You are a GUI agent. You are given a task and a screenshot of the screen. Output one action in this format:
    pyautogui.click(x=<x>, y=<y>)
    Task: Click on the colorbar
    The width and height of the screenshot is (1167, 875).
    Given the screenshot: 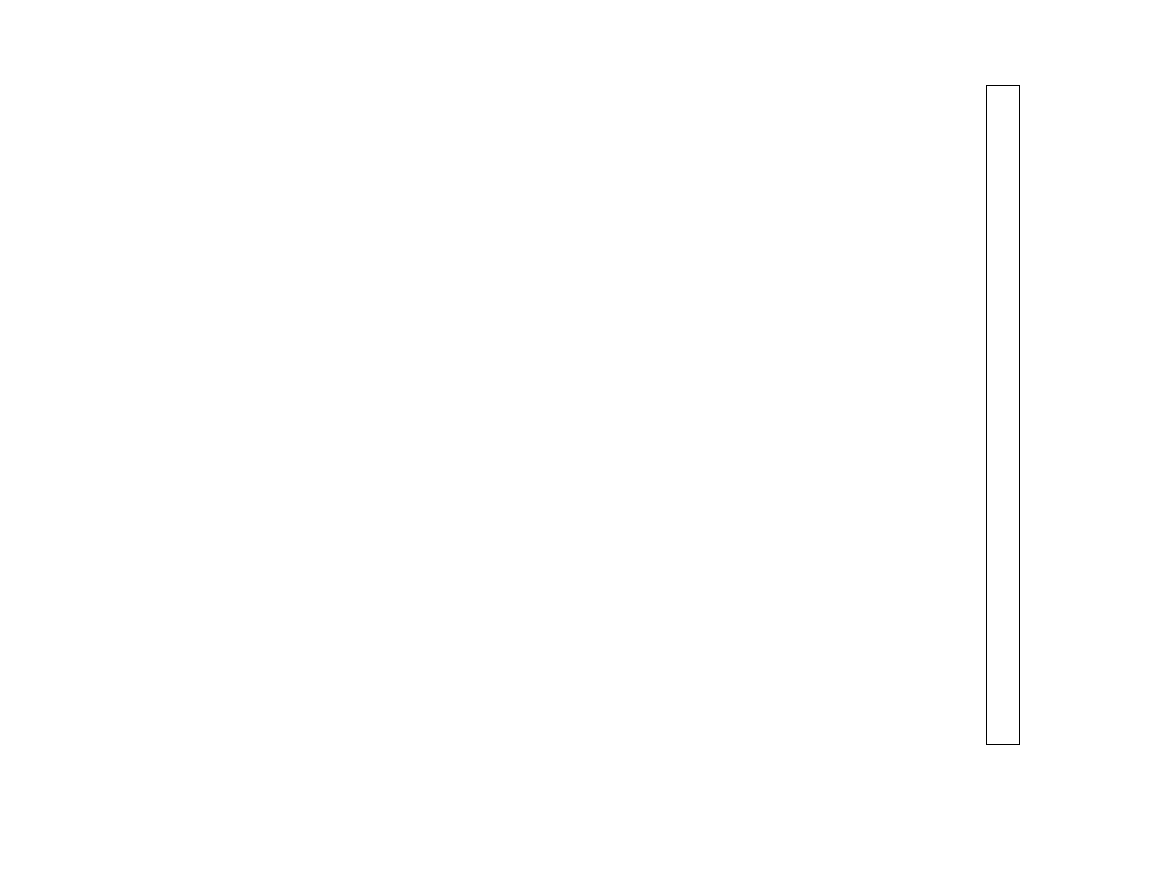 What is the action you would take?
    pyautogui.click(x=1003, y=415)
    